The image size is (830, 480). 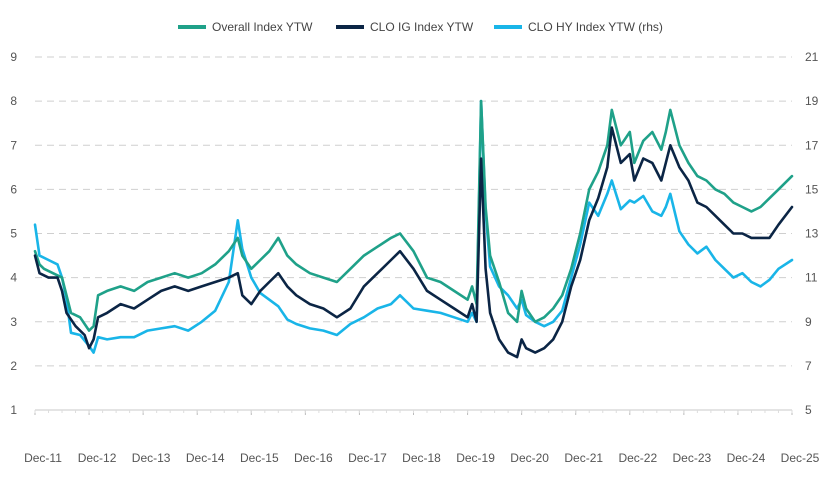 I want to click on legend-item-clo-hy: CLO HY Index YTW (rhs), so click(x=578, y=27).